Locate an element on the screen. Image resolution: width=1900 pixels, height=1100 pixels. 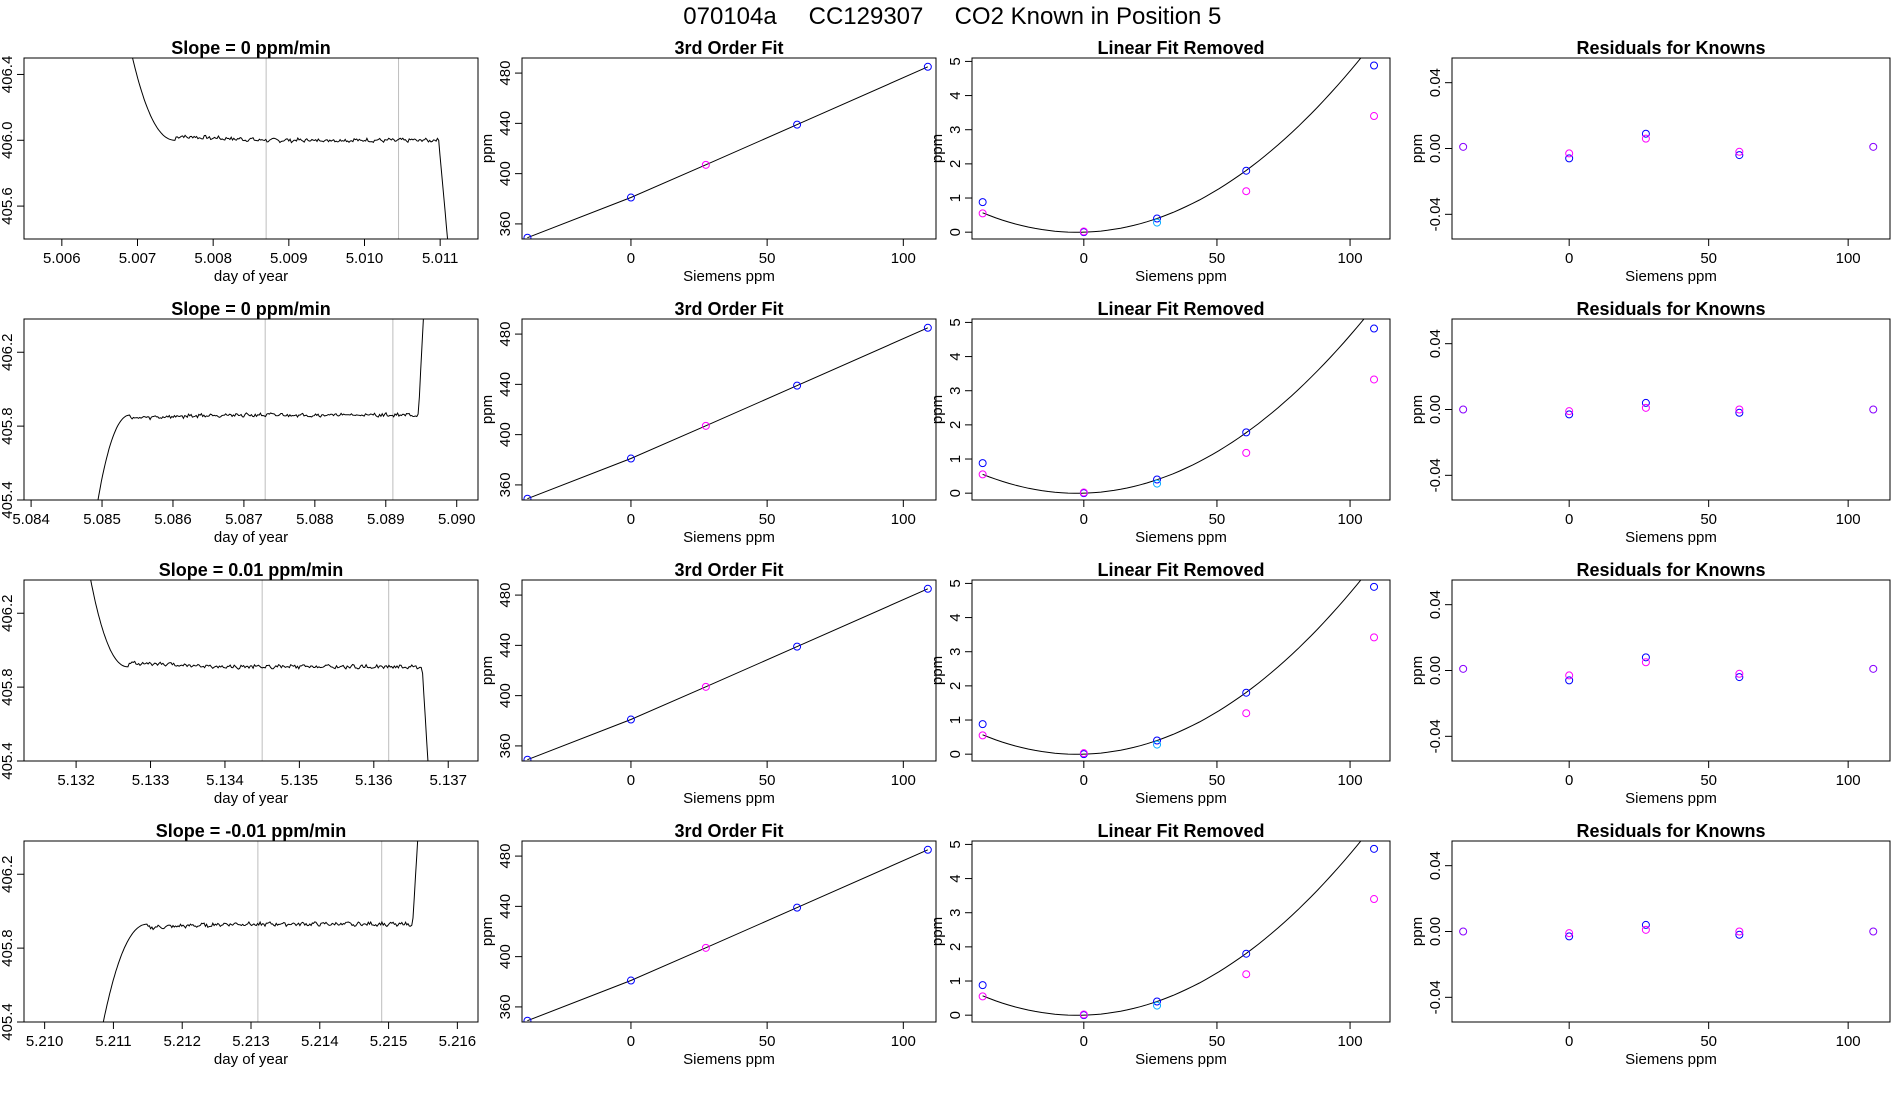
y-tick-label: 2 is located at coordinates (955, 164).